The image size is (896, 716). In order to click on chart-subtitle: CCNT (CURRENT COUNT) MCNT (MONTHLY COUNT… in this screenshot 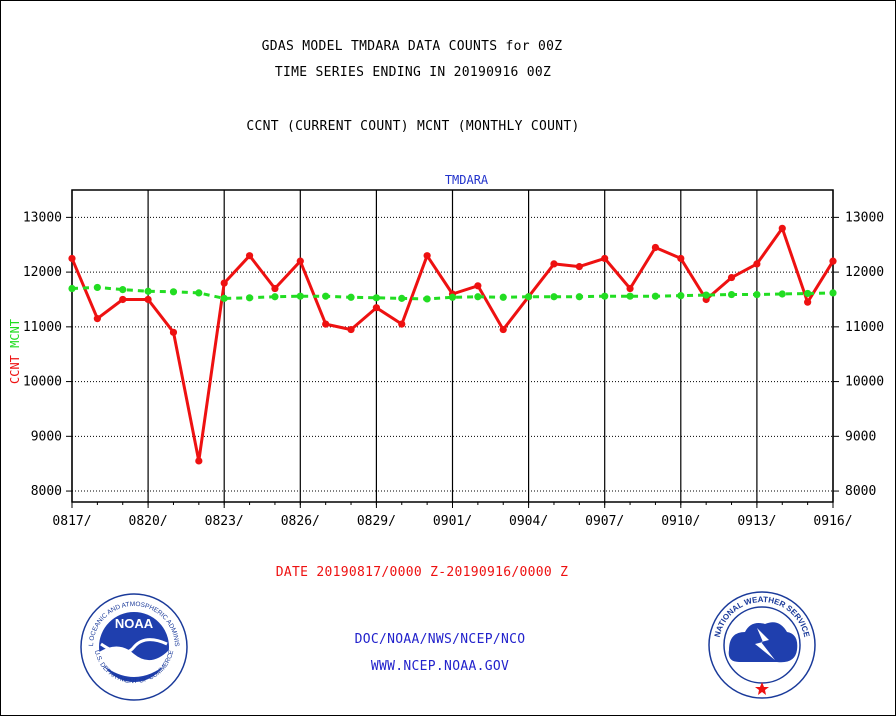, I will do `click(413, 126)`.